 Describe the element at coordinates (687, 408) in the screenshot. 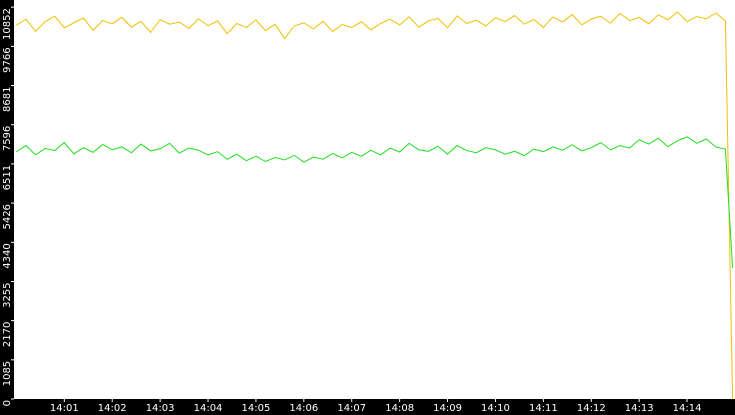

I see `x-tick-label: 14:14` at that location.